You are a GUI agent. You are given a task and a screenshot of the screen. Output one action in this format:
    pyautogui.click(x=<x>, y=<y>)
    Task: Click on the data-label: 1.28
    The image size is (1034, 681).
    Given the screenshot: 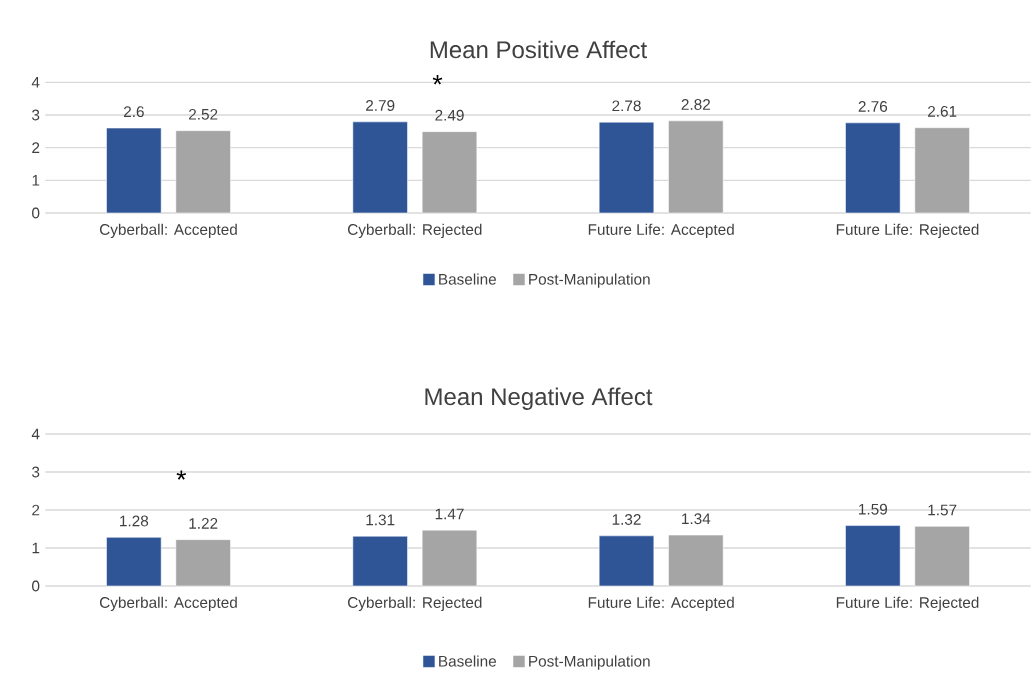 What is the action you would take?
    pyautogui.click(x=134, y=521)
    